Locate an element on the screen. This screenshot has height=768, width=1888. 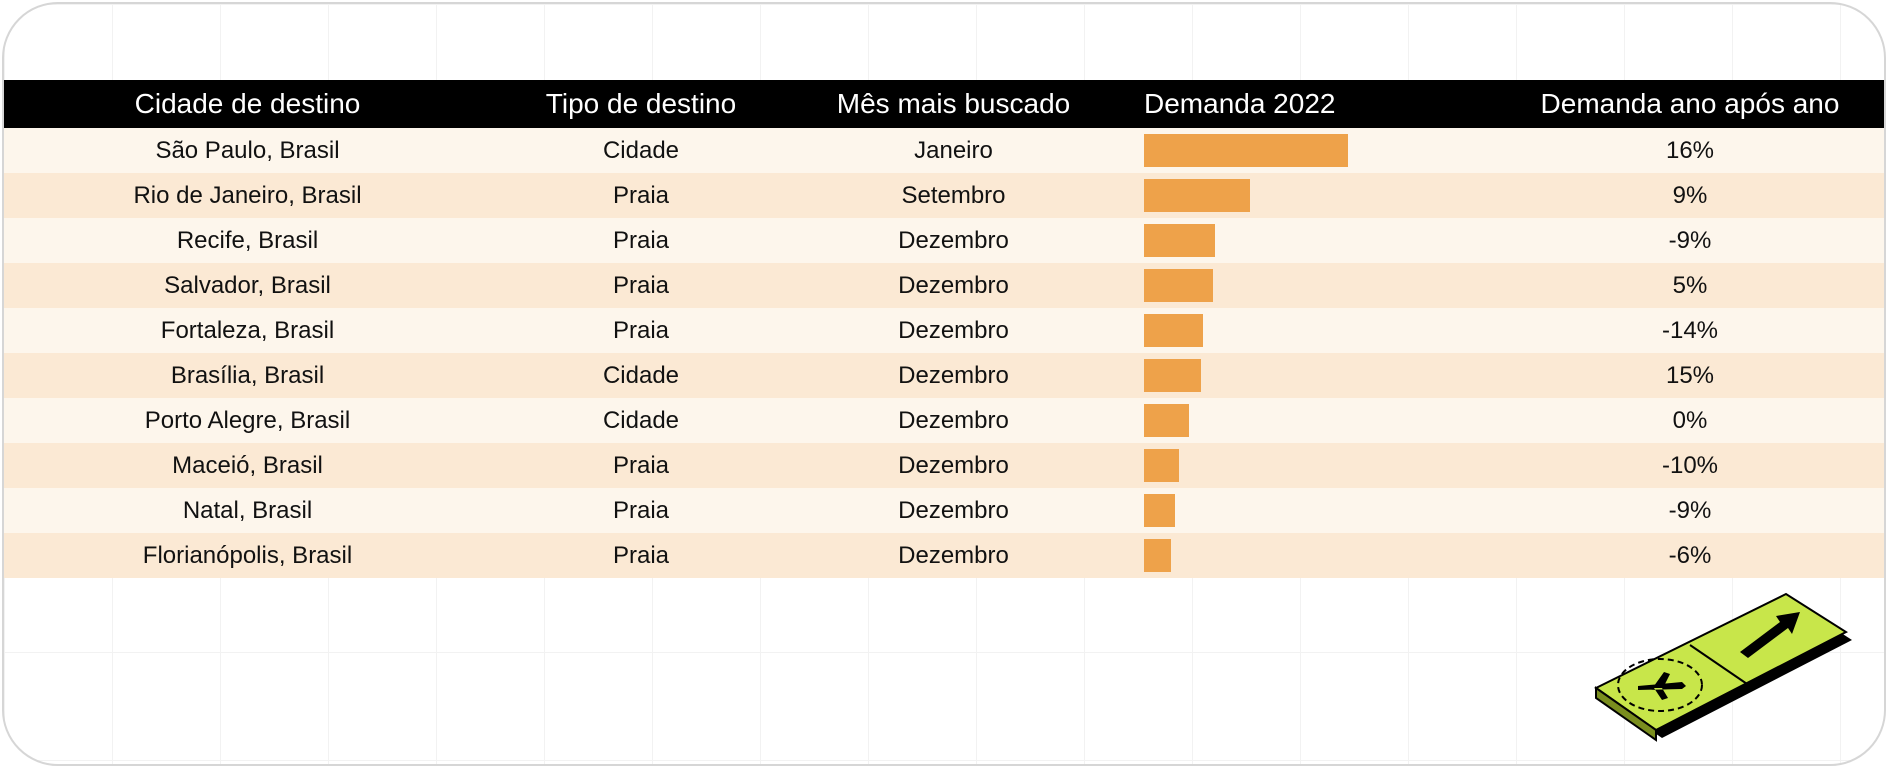
yoy-cell: 16% is located at coordinates (1690, 150).